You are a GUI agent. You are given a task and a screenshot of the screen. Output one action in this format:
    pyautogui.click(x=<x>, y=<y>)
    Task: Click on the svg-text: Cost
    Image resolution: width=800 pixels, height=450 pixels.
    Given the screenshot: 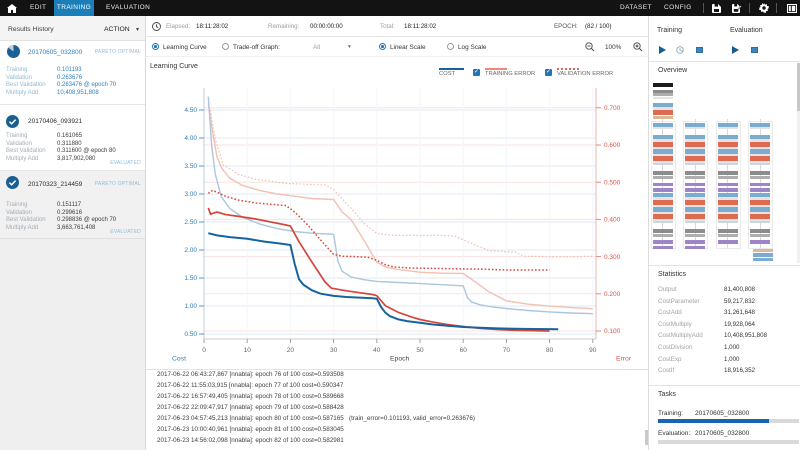 What is the action you would take?
    pyautogui.click(x=179, y=359)
    